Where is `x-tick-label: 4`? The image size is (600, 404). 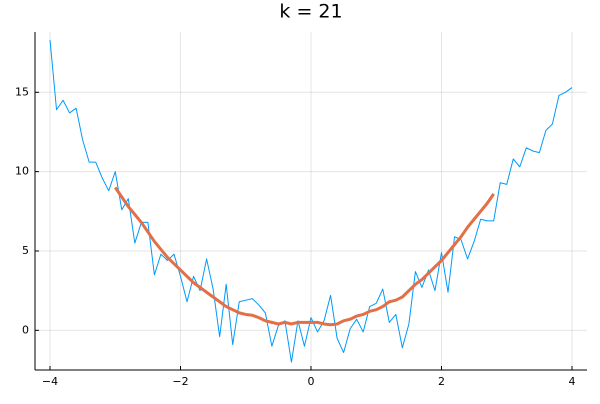 x-tick-label: 4 is located at coordinates (571, 381).